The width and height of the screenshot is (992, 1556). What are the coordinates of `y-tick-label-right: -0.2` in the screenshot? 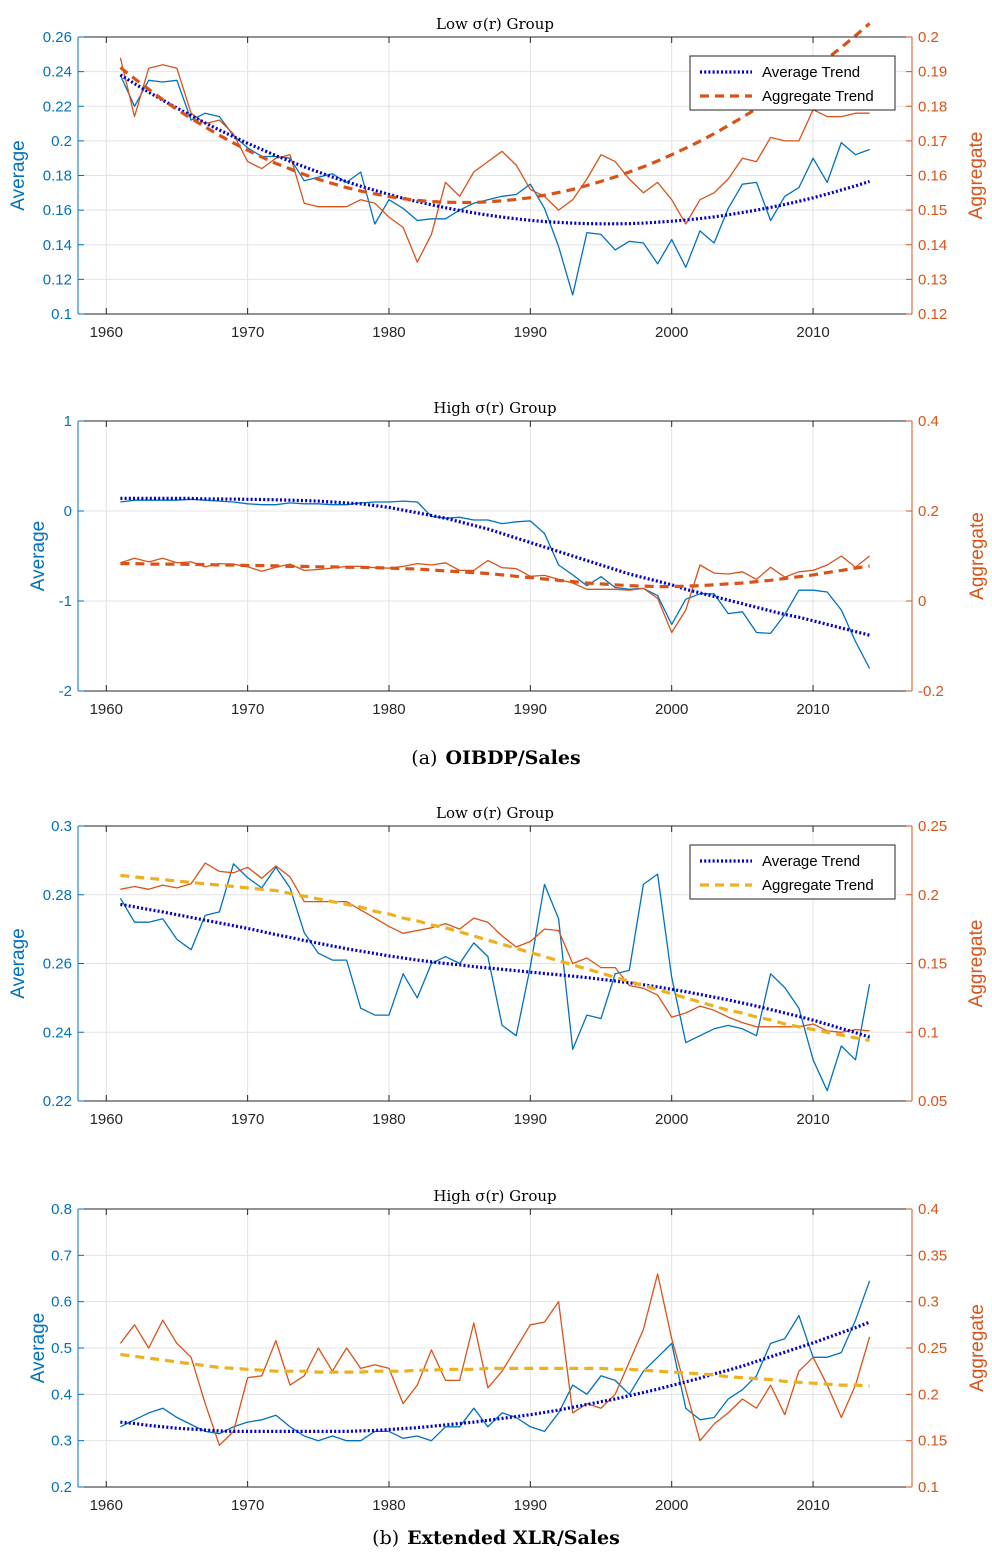 It's located at (931, 691).